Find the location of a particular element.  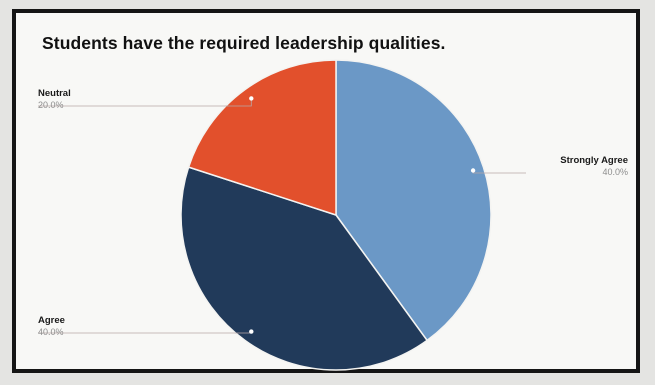

slice-label-neutral: Neutral is located at coordinates (54, 93).